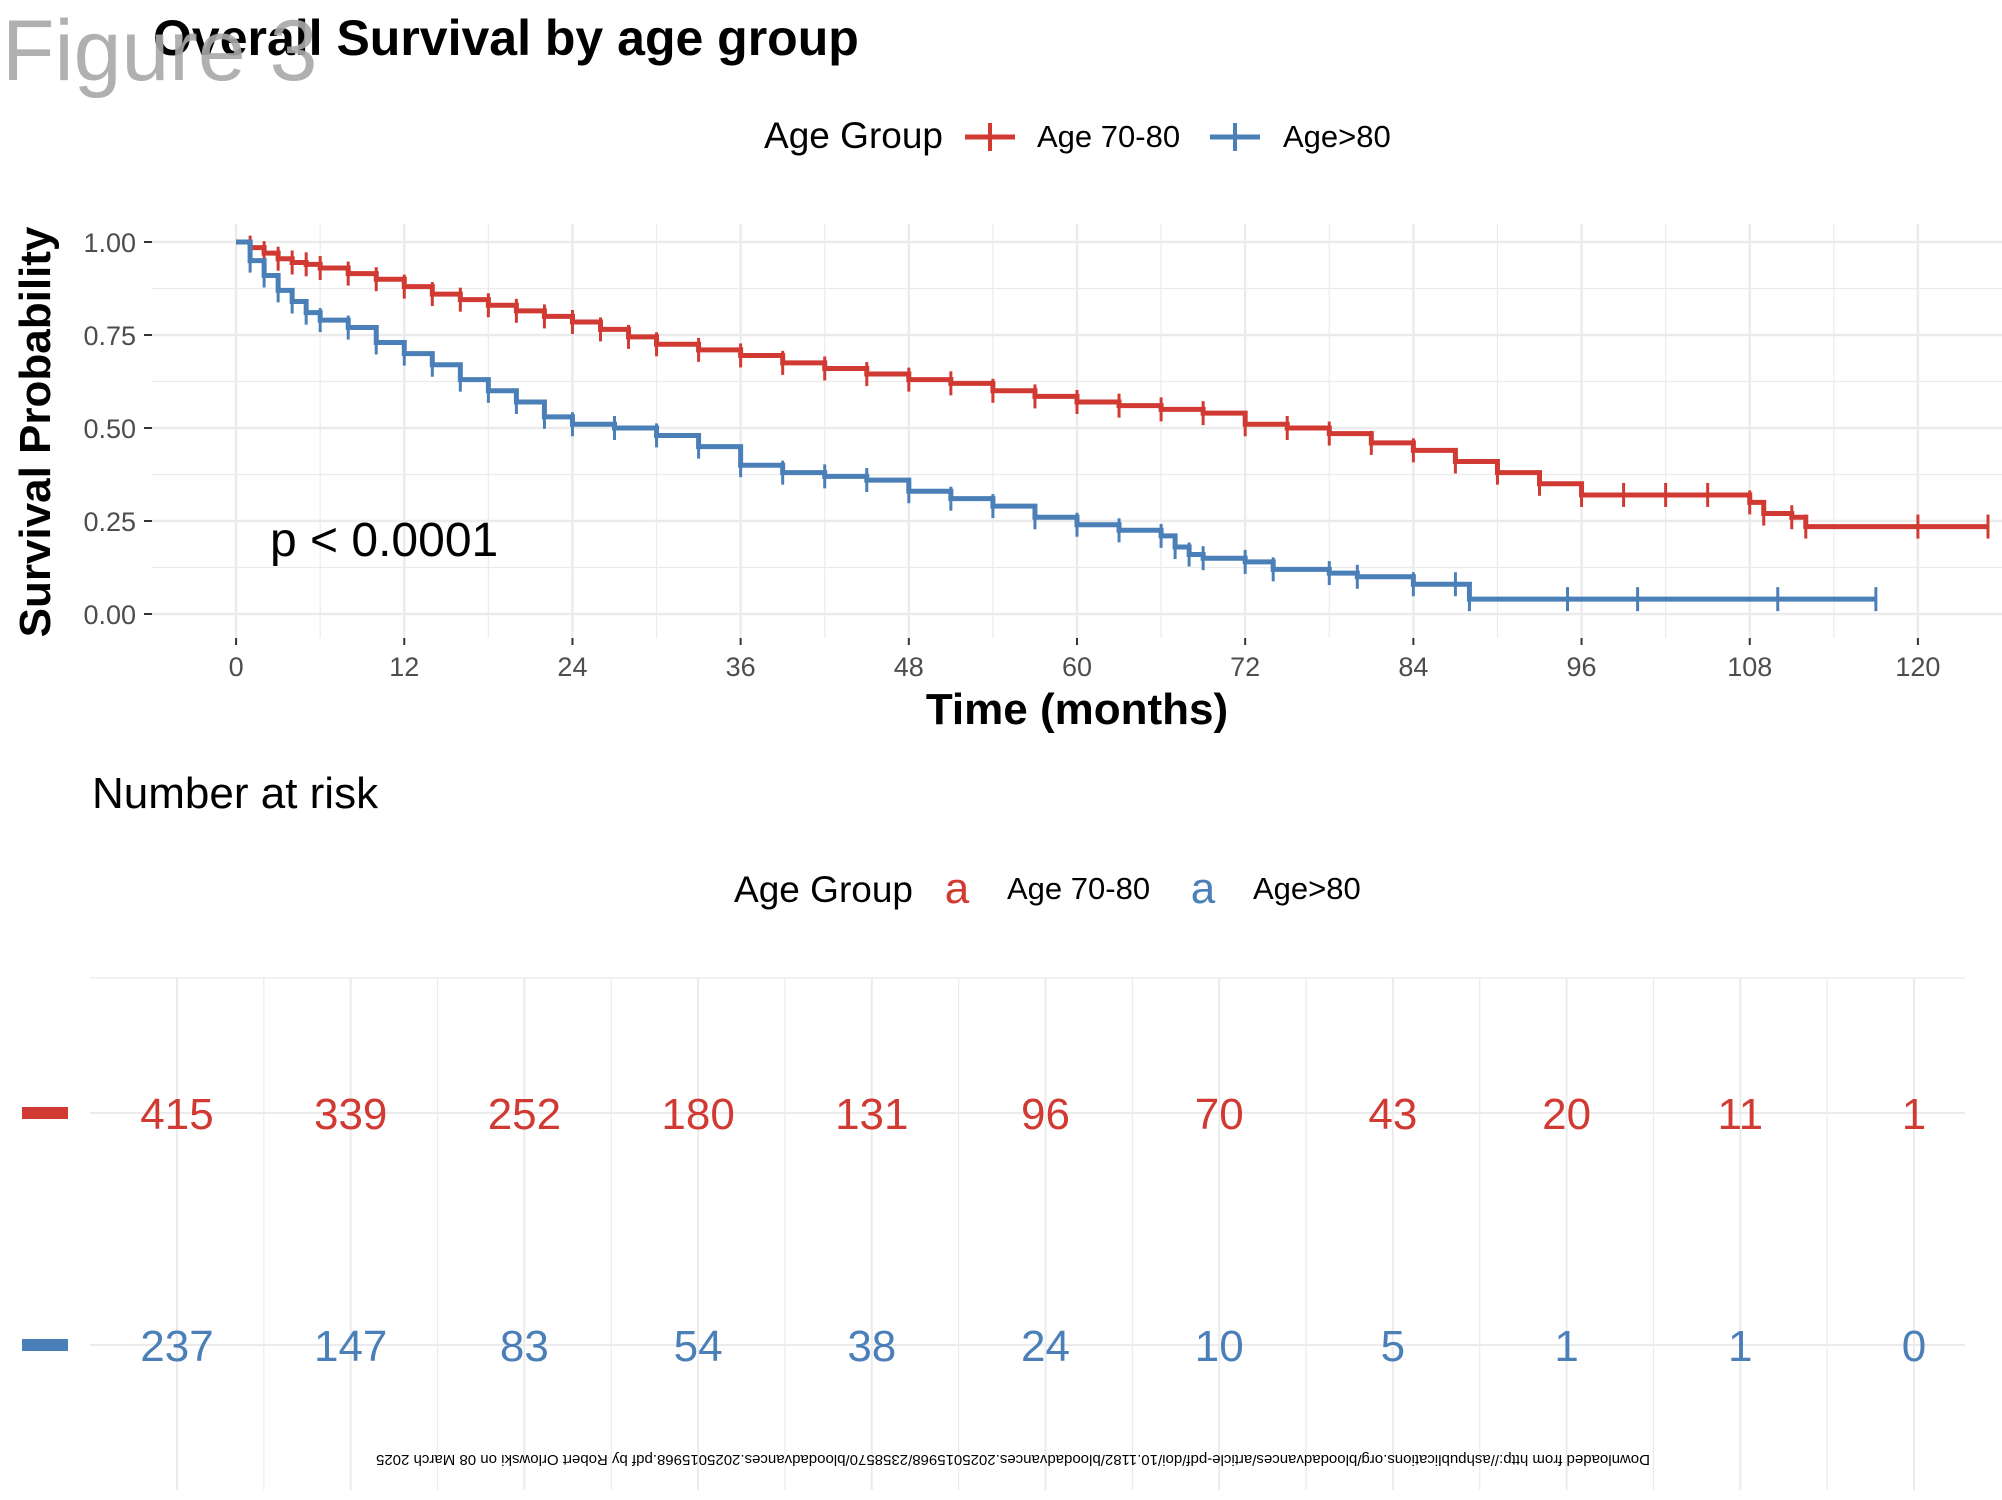 This screenshot has height=1500, width=2002. Describe the element at coordinates (524, 1114) in the screenshot. I see `risk-count-age-70-80: 252` at that location.